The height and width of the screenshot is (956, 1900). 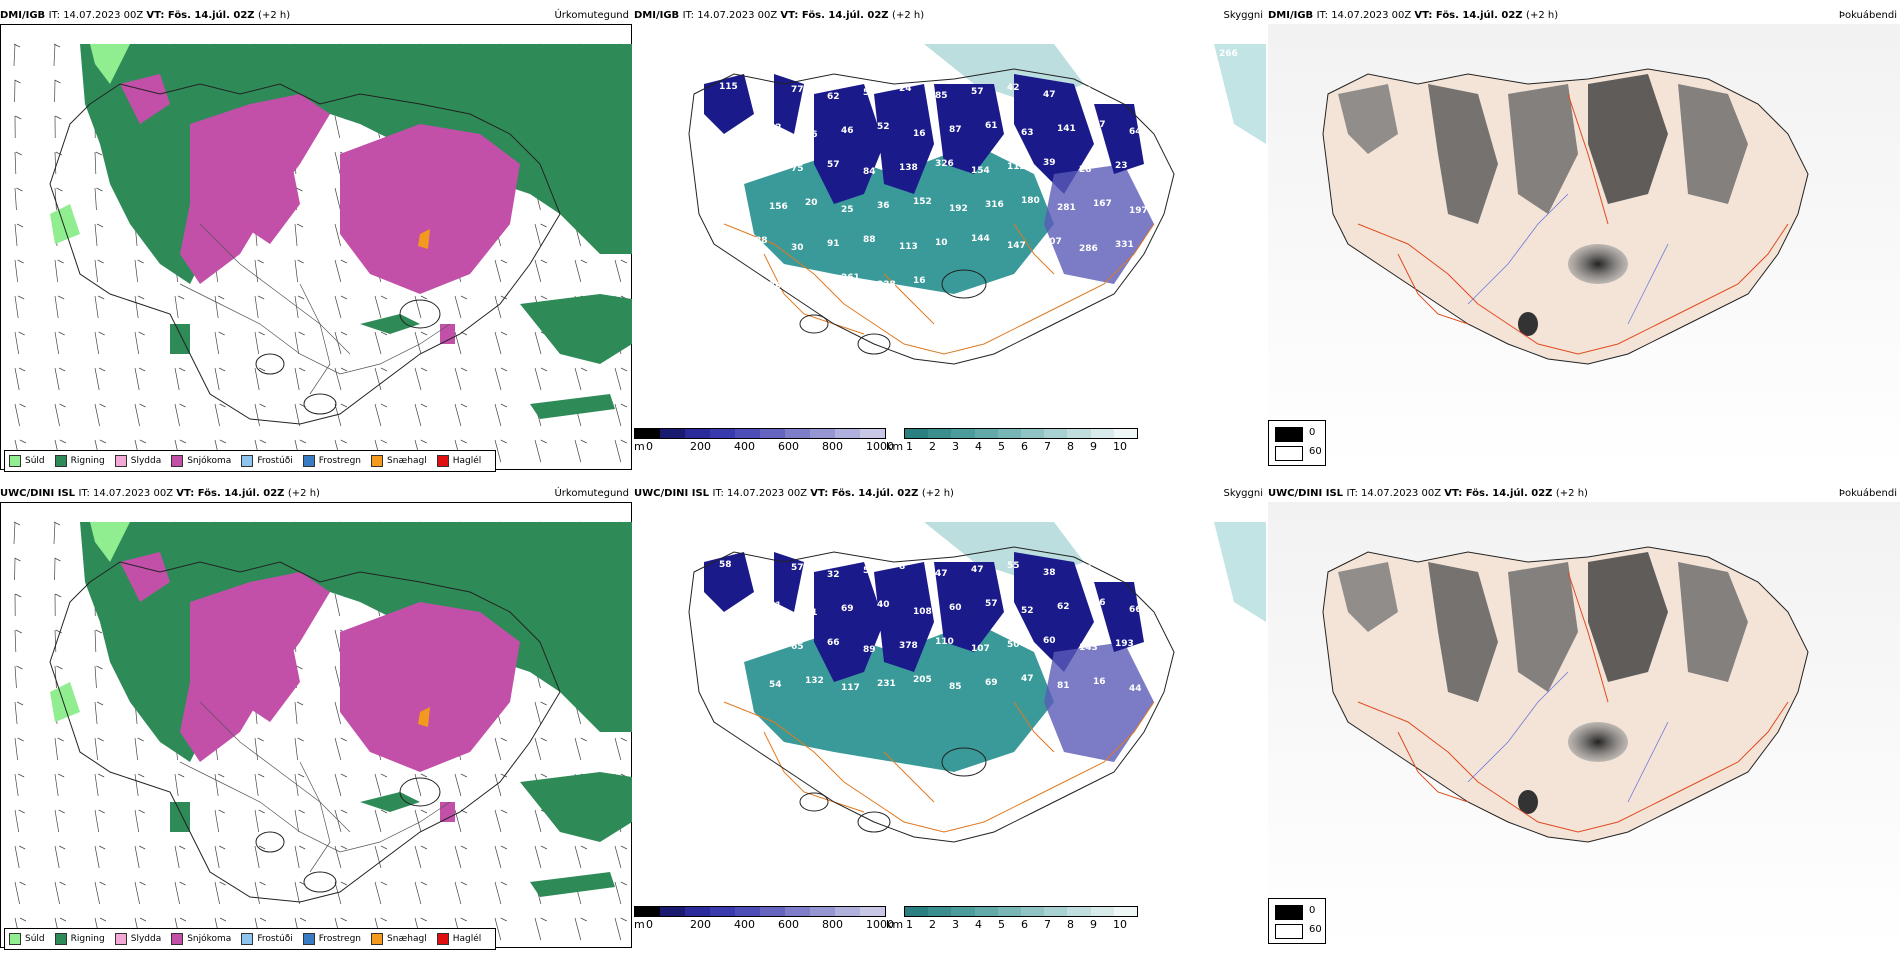 What do you see at coordinates (1121, 166) in the screenshot?
I see `cloud-height-label: 23` at bounding box center [1121, 166].